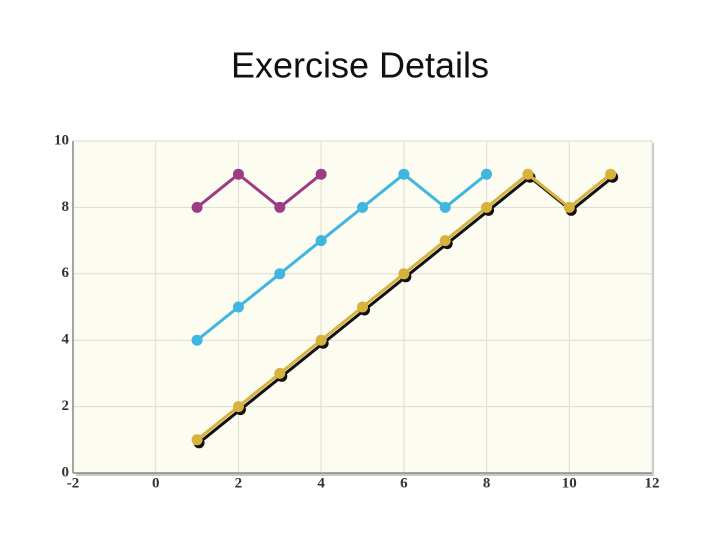  I want to click on y-tick-label: 10, so click(61, 140).